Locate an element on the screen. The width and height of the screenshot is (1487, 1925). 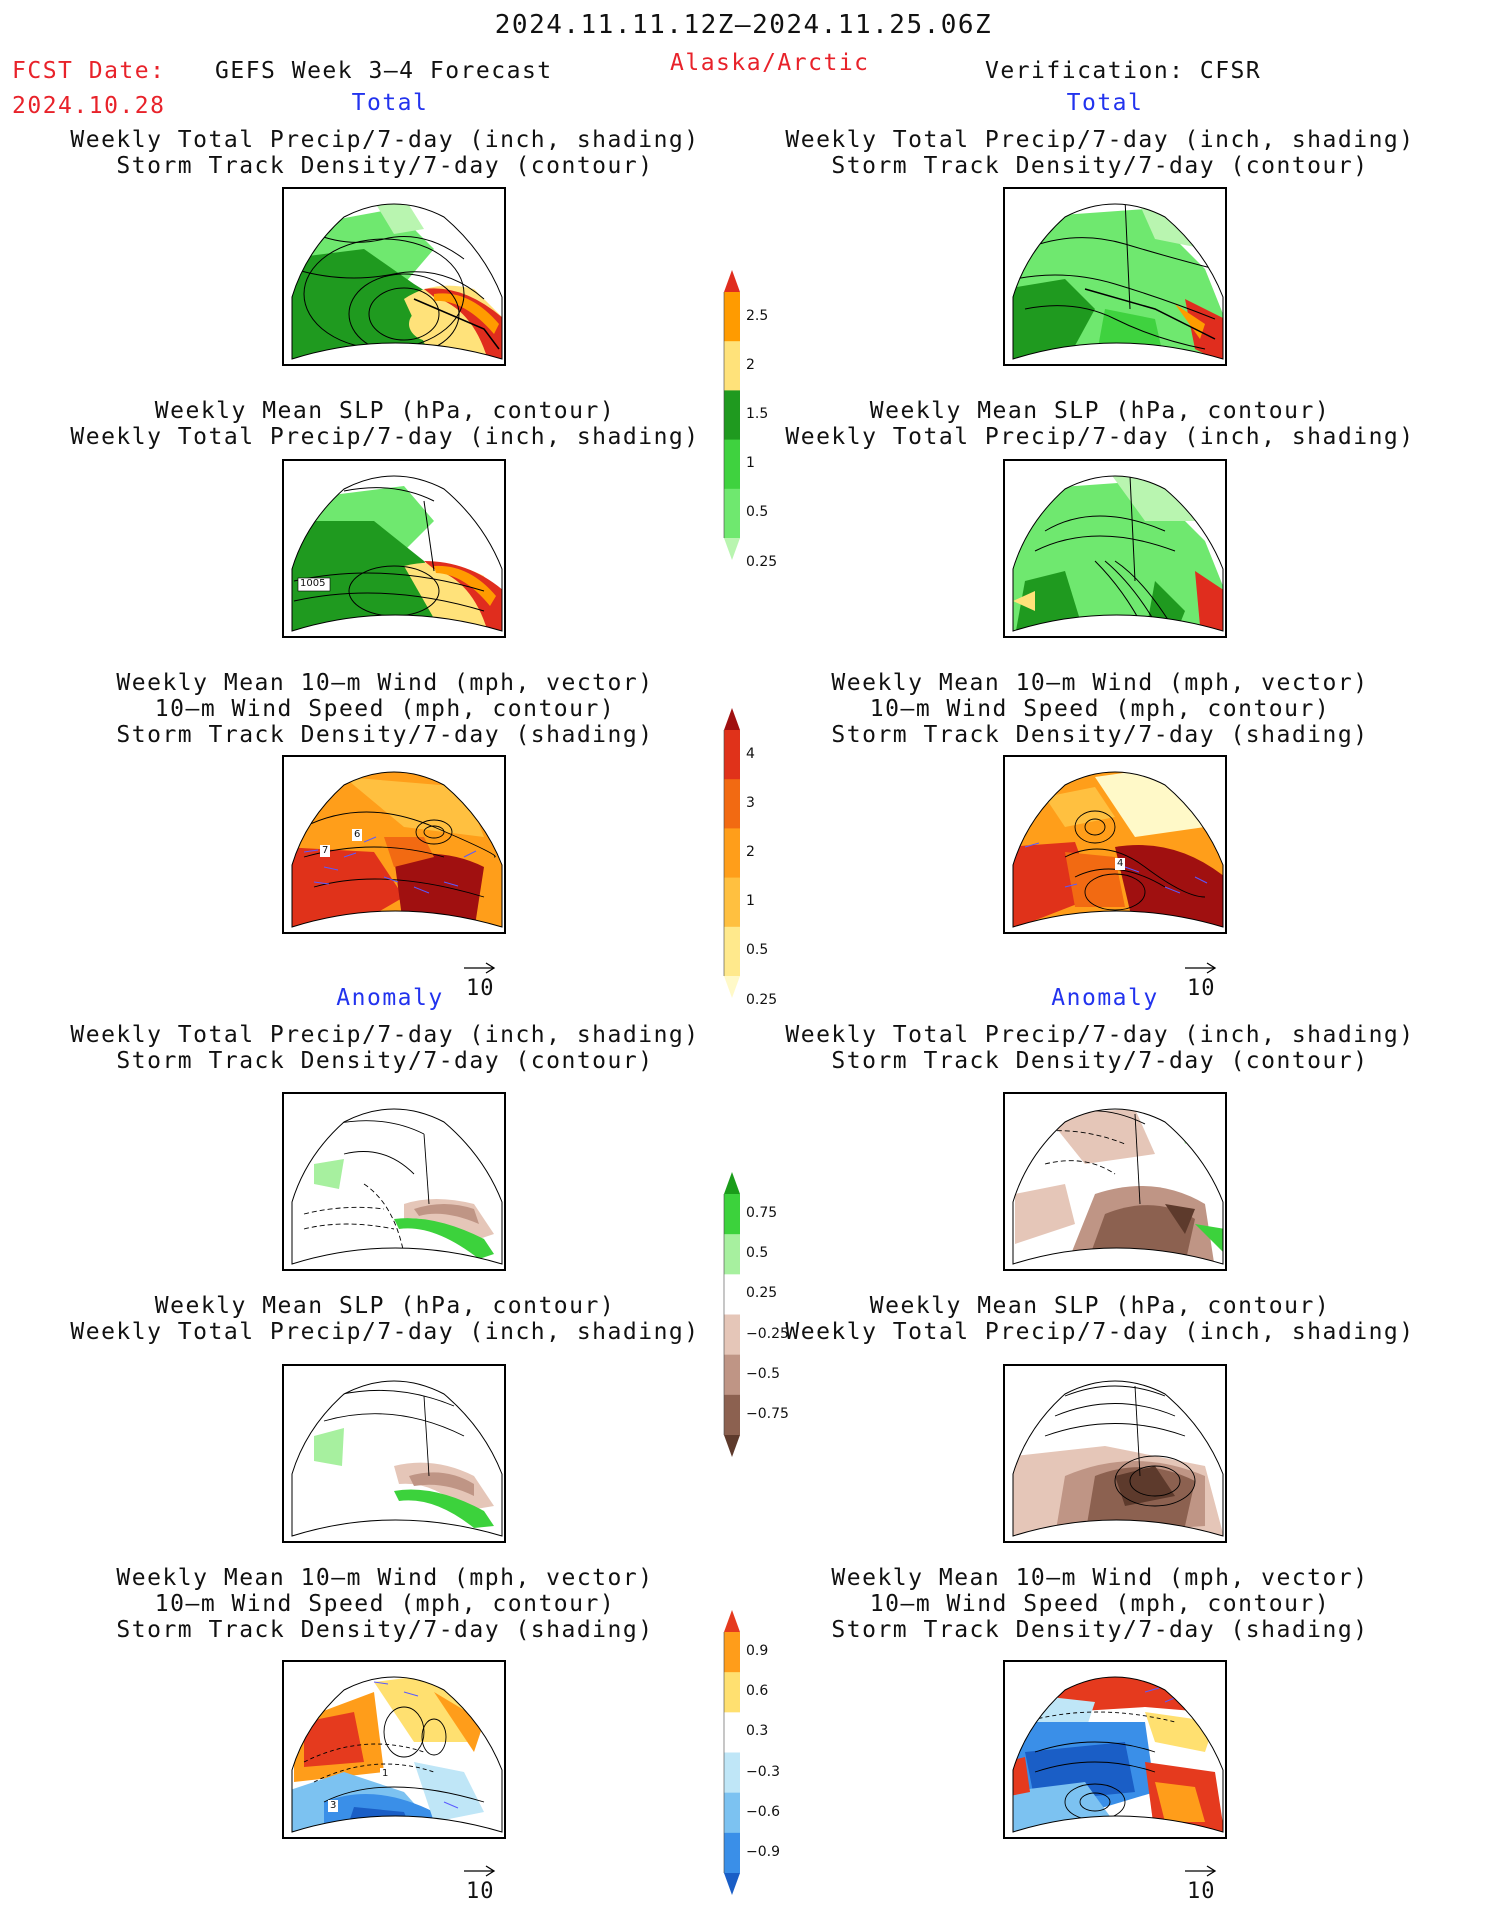
colorbar-tick-label: 0.3 is located at coordinates (757, 1731).